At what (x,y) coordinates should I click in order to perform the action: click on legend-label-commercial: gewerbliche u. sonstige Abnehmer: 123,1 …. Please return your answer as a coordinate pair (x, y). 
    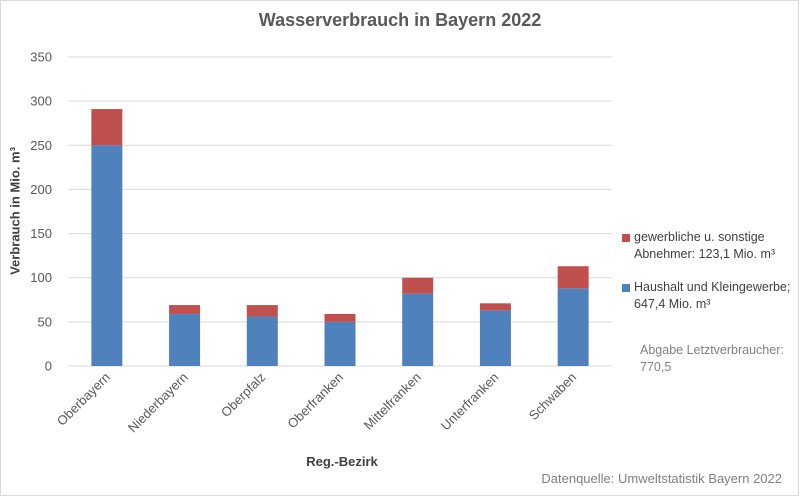
    Looking at the image, I should click on (705, 245).